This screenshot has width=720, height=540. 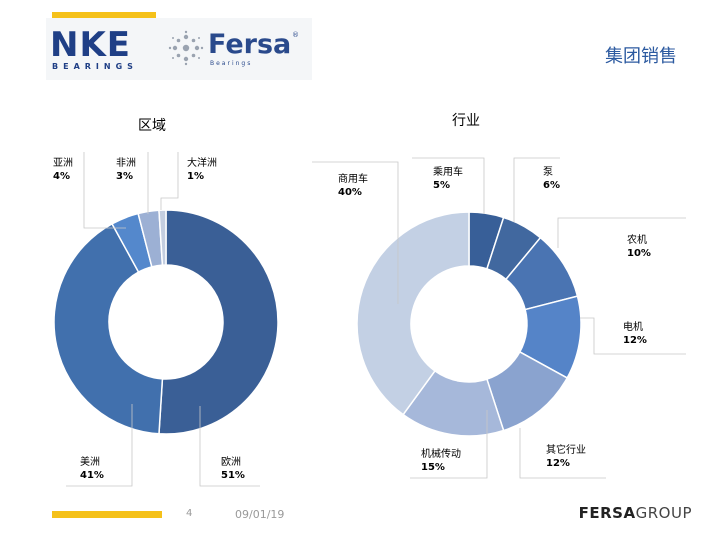 I want to click on label-europe: 欧洲 51%, so click(x=233, y=469).